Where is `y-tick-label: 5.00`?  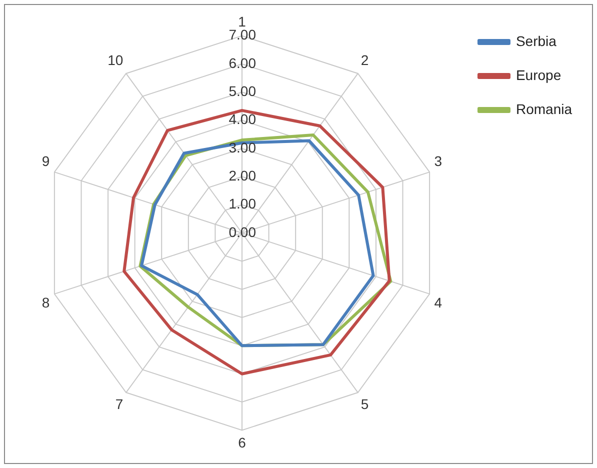
y-tick-label: 5.00 is located at coordinates (242, 91).